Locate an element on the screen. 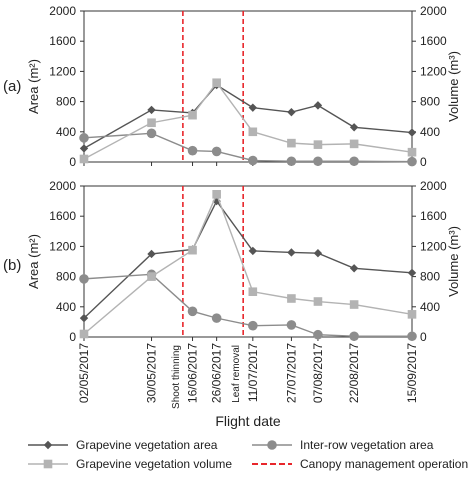 Image resolution: width=474 pixels, height=482 pixels. legend-marker-grapevine-volume is located at coordinates (48, 464).